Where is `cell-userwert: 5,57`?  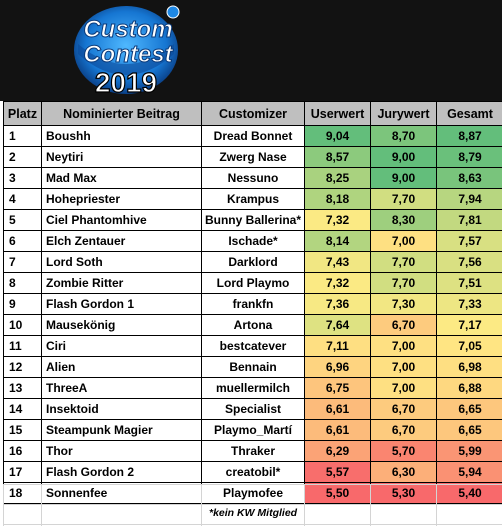
cell-userwert: 5,57 is located at coordinates (337, 472).